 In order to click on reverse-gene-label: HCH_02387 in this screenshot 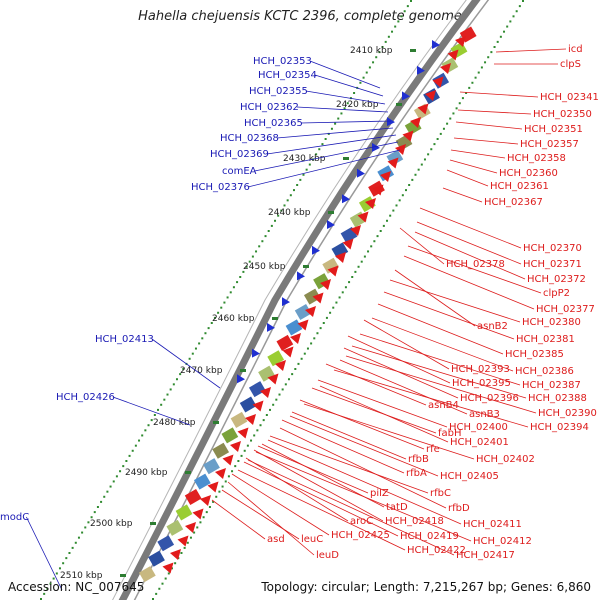, I will do `click(551, 385)`.